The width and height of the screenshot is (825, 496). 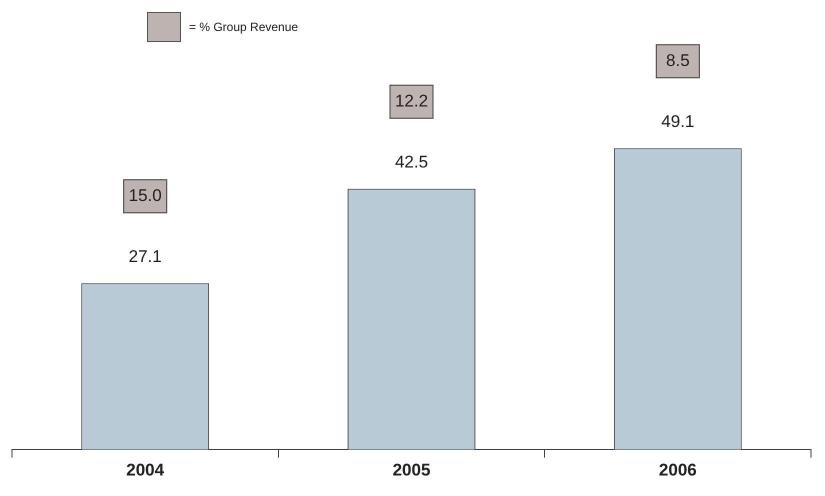 What do you see at coordinates (411, 100) in the screenshot?
I see `text: 12.2` at bounding box center [411, 100].